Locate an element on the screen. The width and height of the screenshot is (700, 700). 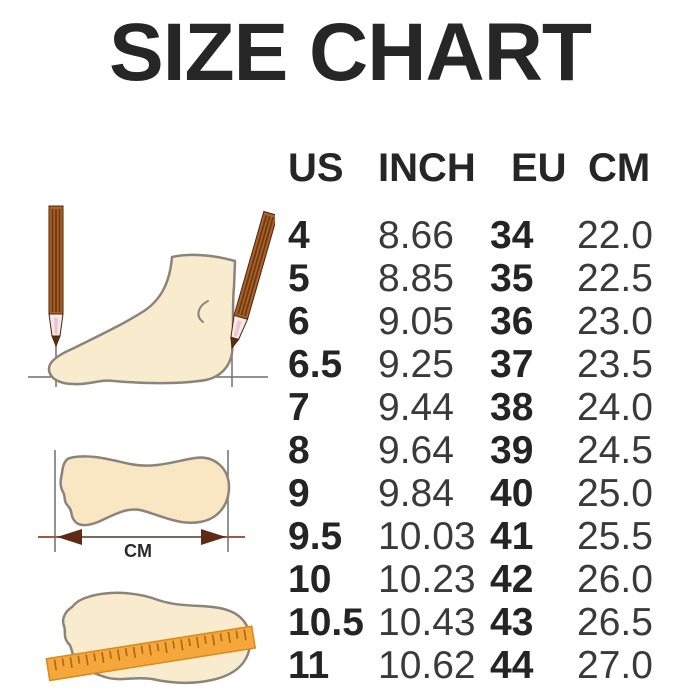
inch-cell: 9.25 is located at coordinates (416, 364).